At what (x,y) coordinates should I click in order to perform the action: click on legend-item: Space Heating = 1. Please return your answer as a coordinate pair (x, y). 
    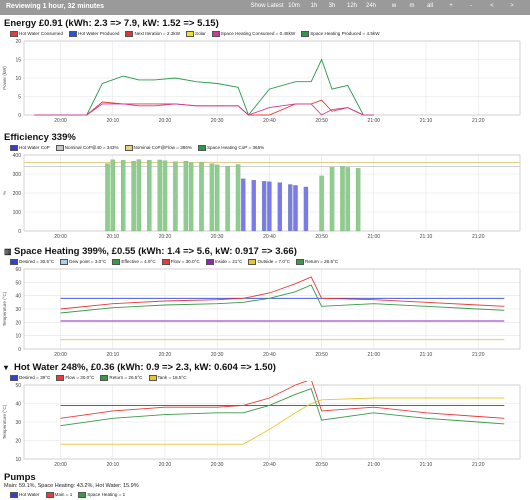
    Looking at the image, I should click on (101, 495).